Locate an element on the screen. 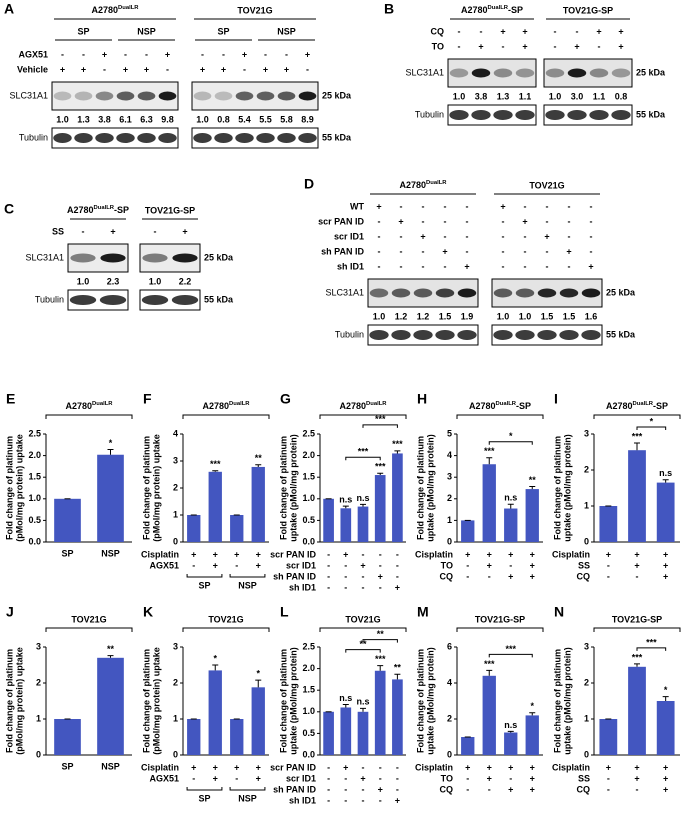  band-value: 5.5 is located at coordinates (265, 119).